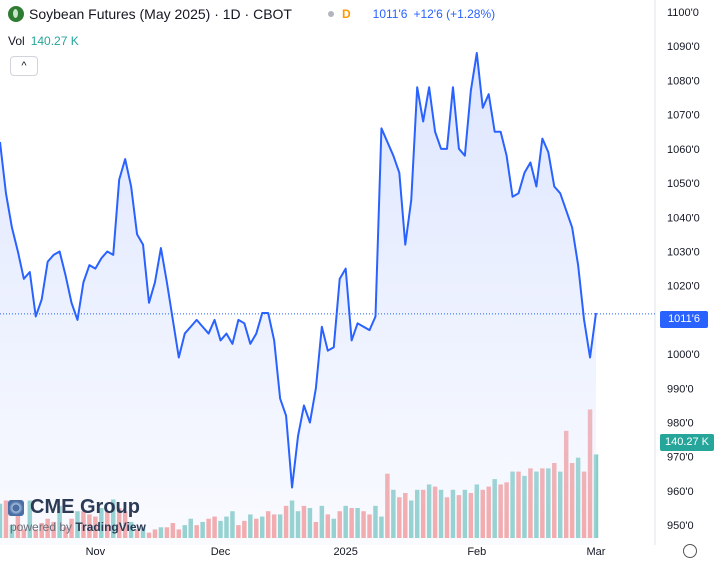 The image size is (720, 561). What do you see at coordinates (24, 66) in the screenshot?
I see `collapse-legend-button: ^` at bounding box center [24, 66].